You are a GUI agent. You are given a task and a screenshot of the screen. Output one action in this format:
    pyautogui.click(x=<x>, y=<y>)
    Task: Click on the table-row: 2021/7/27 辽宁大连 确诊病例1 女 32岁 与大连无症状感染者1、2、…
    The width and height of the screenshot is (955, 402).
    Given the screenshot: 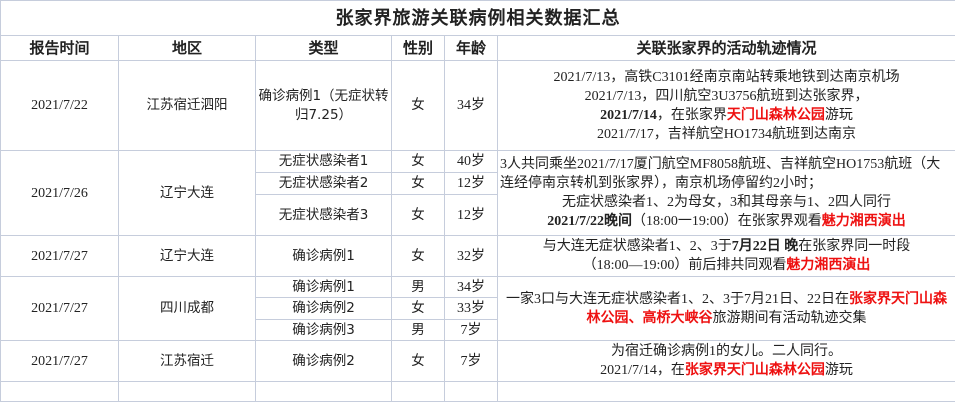 What is the action you would take?
    pyautogui.click(x=477, y=256)
    